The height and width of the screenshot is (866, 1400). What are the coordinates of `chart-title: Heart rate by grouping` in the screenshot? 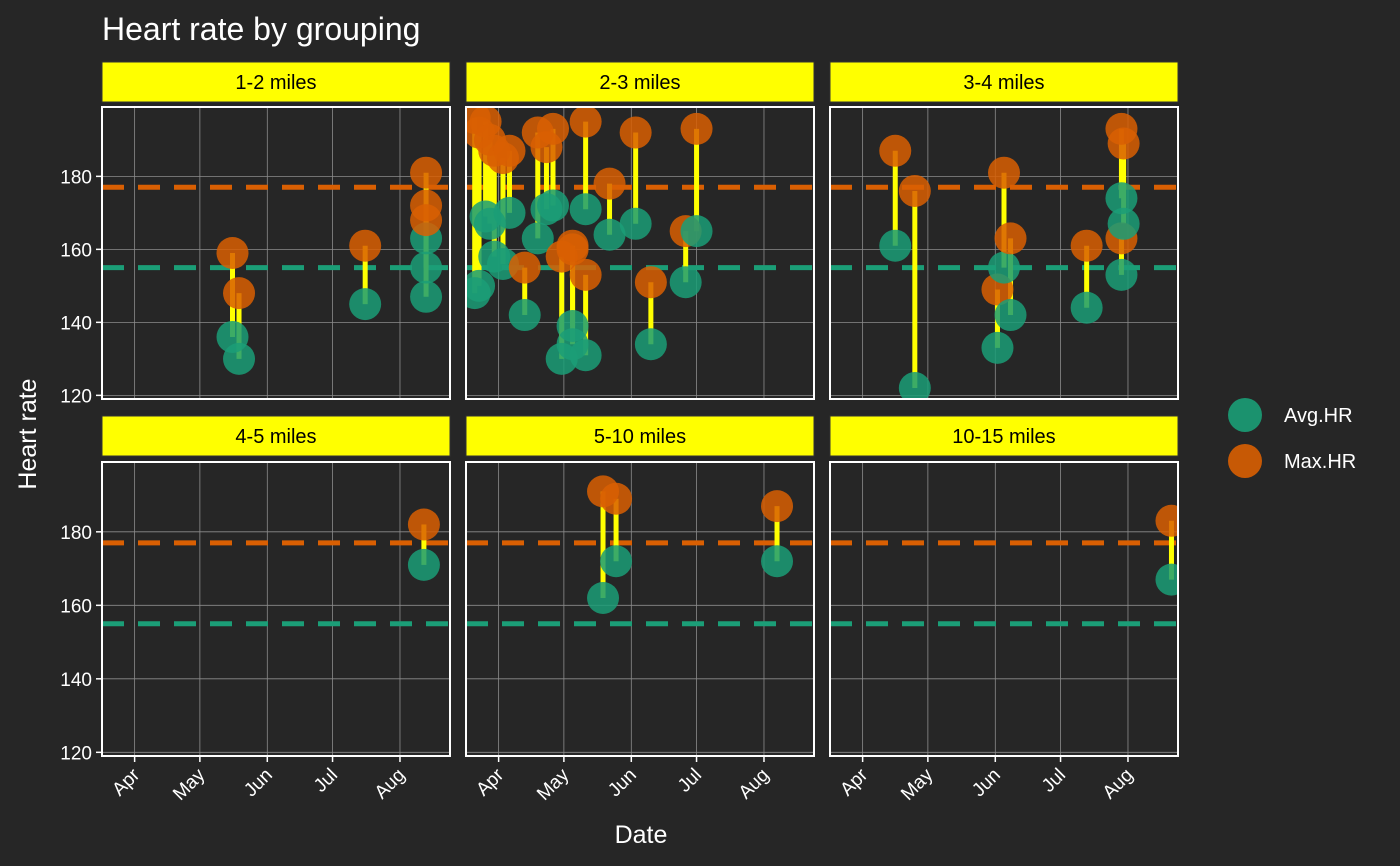 It's located at (261, 29).